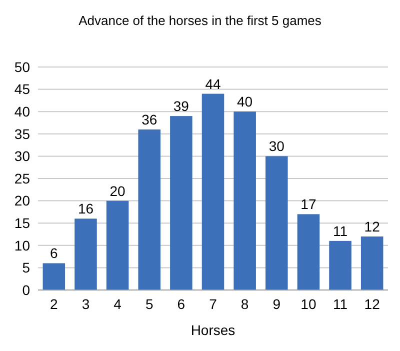  I want to click on data-label: 16, so click(86, 208).